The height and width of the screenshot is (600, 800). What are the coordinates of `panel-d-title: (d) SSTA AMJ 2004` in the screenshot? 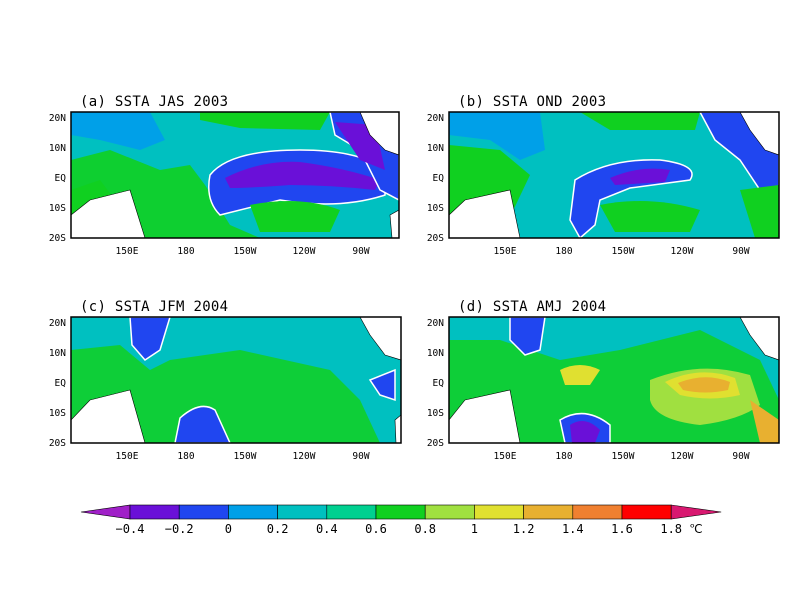 It's located at (532, 307).